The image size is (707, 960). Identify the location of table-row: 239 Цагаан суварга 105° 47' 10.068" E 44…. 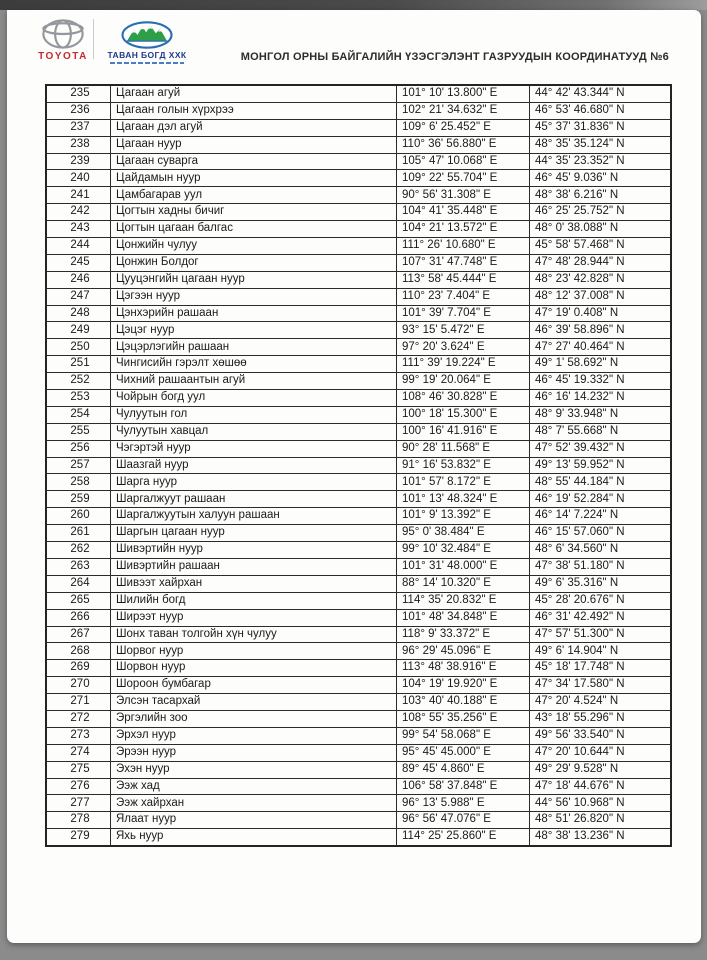
(358, 161).